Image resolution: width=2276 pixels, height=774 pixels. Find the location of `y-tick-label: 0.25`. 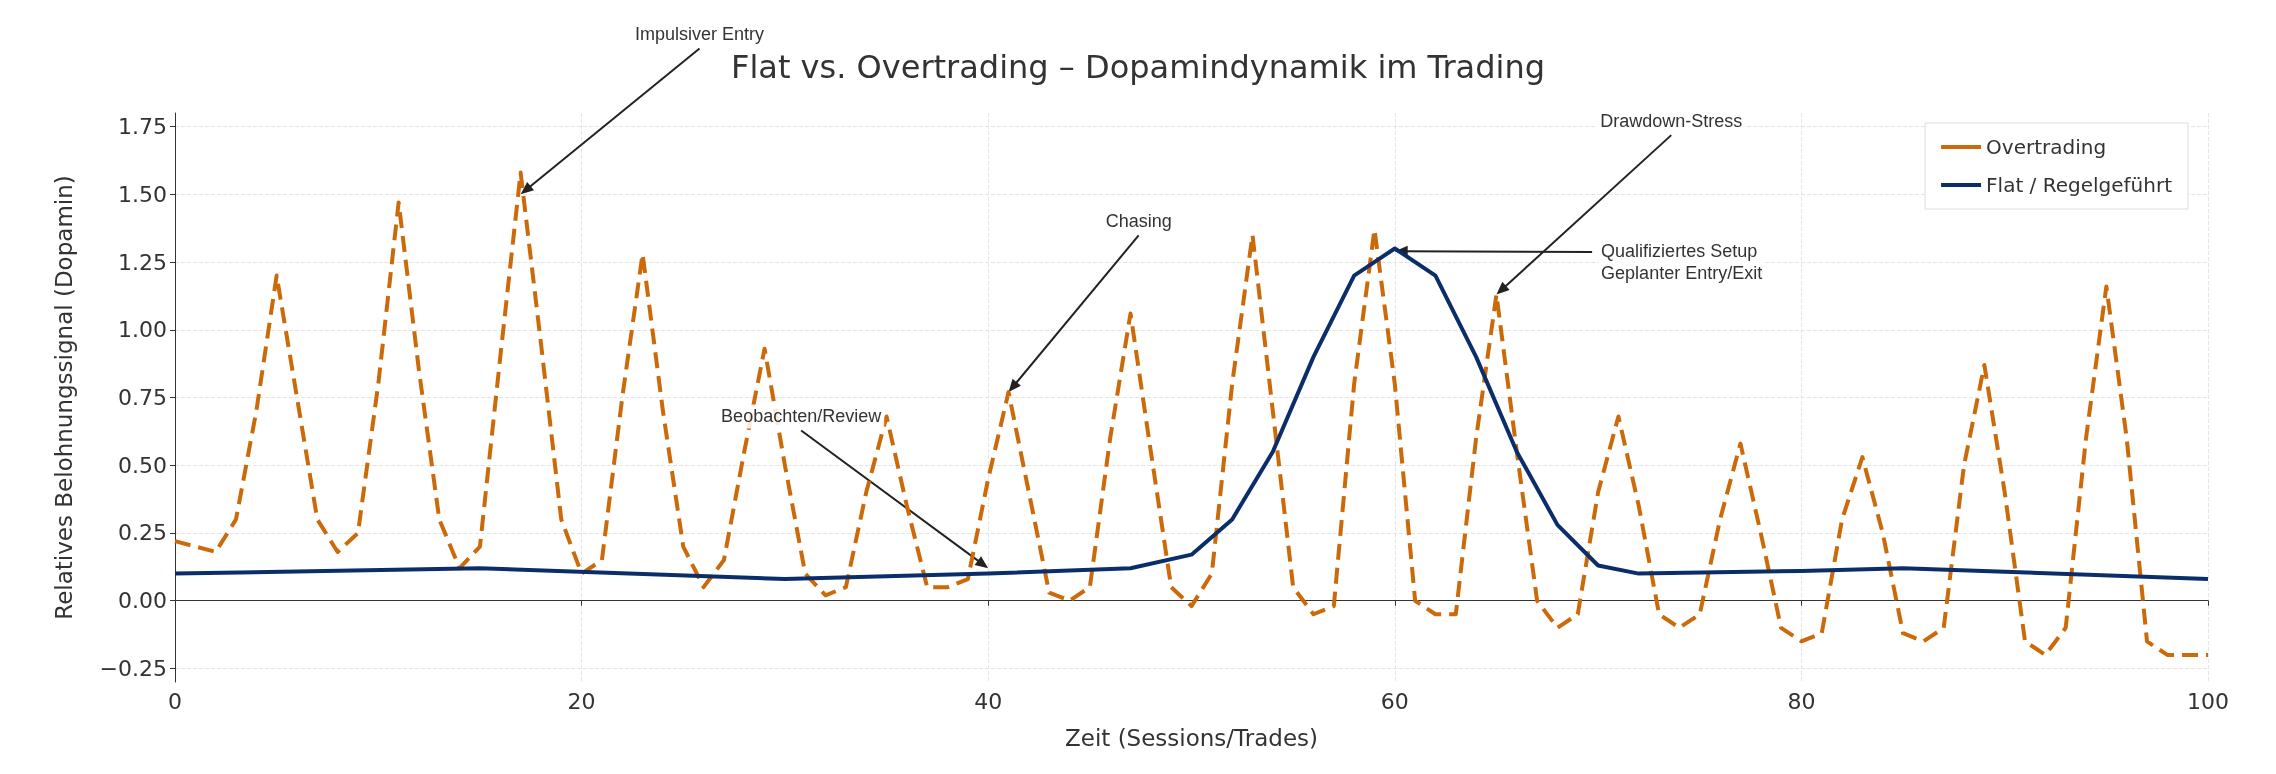

y-tick-label: 0.25 is located at coordinates (142, 533).